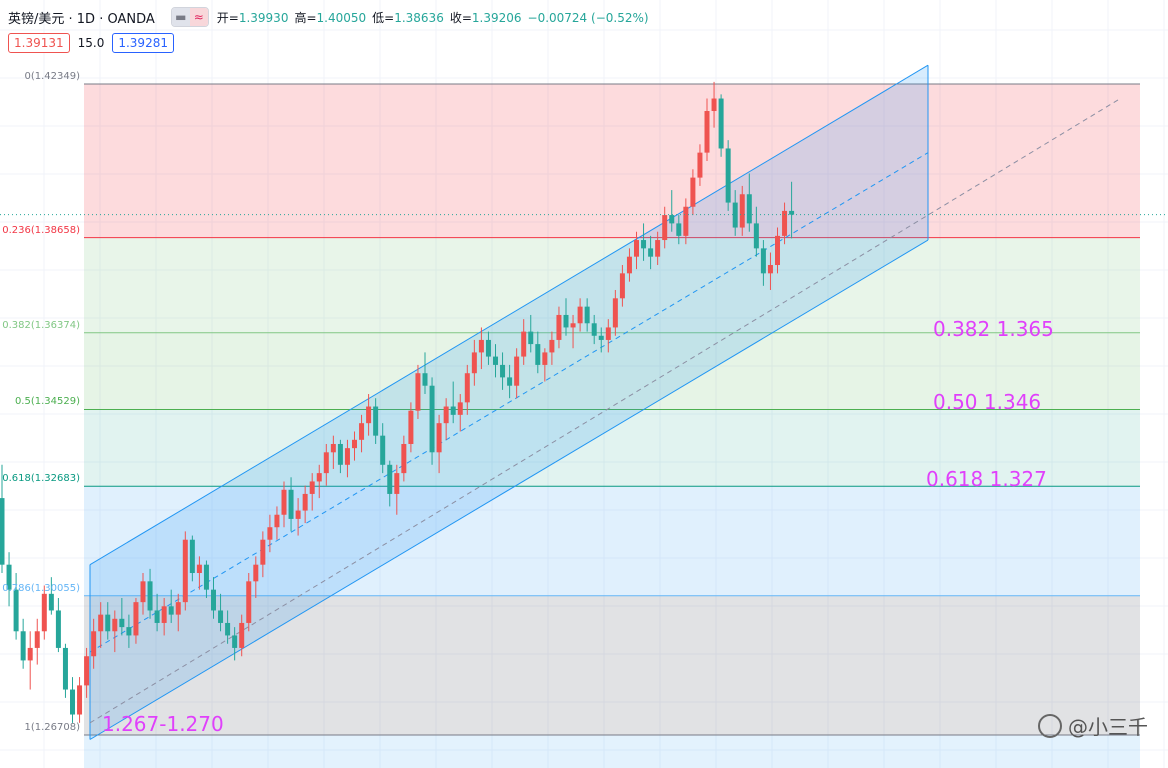 The image size is (1168, 768). I want to click on display-toggle: ▬ ≈, so click(189, 17).